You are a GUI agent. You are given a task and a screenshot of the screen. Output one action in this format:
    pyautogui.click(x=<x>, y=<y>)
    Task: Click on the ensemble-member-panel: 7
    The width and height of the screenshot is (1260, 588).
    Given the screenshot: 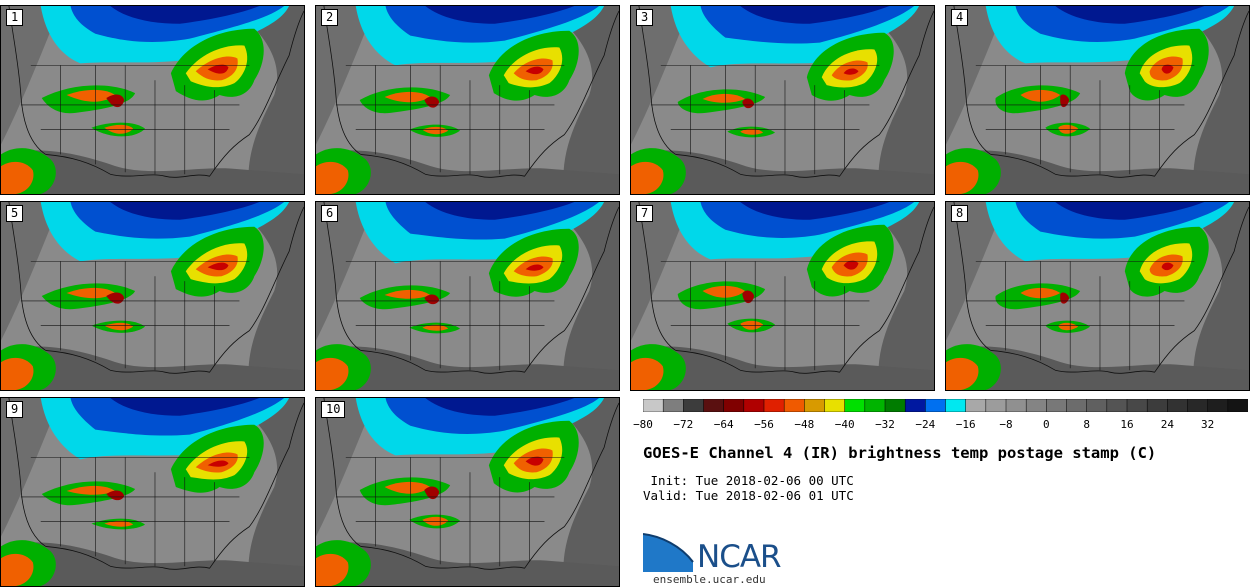 What is the action you would take?
    pyautogui.click(x=782, y=296)
    